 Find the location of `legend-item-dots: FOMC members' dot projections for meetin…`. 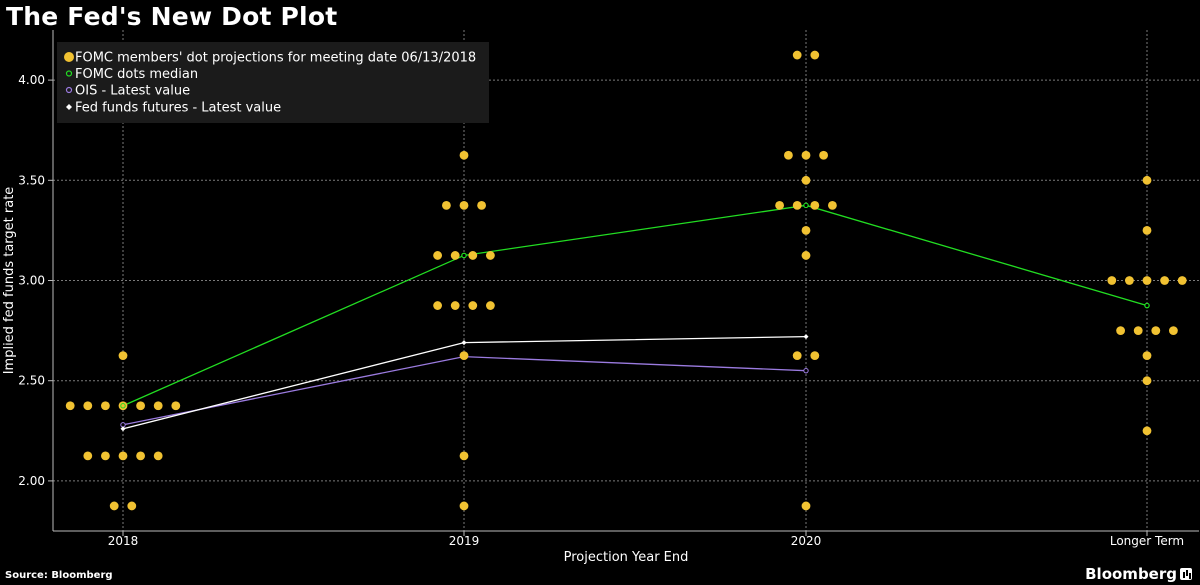

legend-item-dots: FOMC members' dot projections for meetin… is located at coordinates (270, 58).